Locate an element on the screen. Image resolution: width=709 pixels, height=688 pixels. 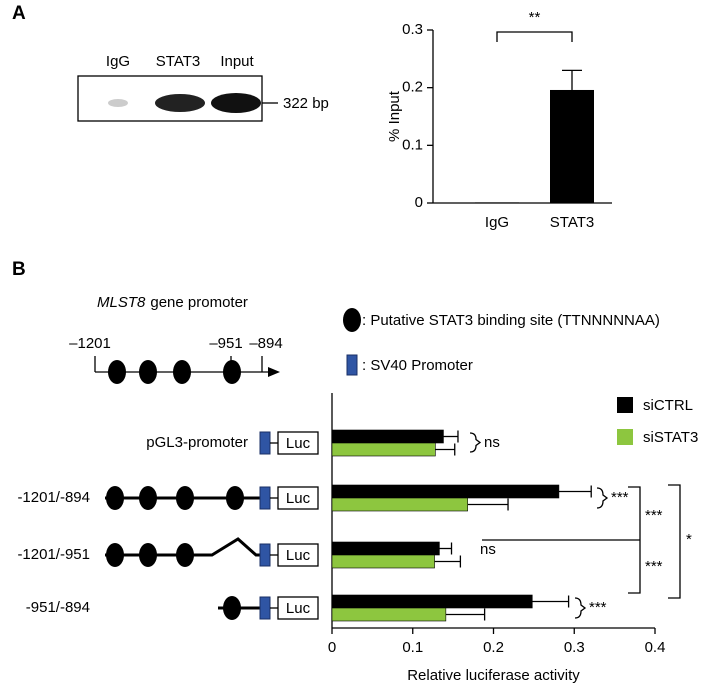
x-tick-label: 0.2 is located at coordinates (493, 647).